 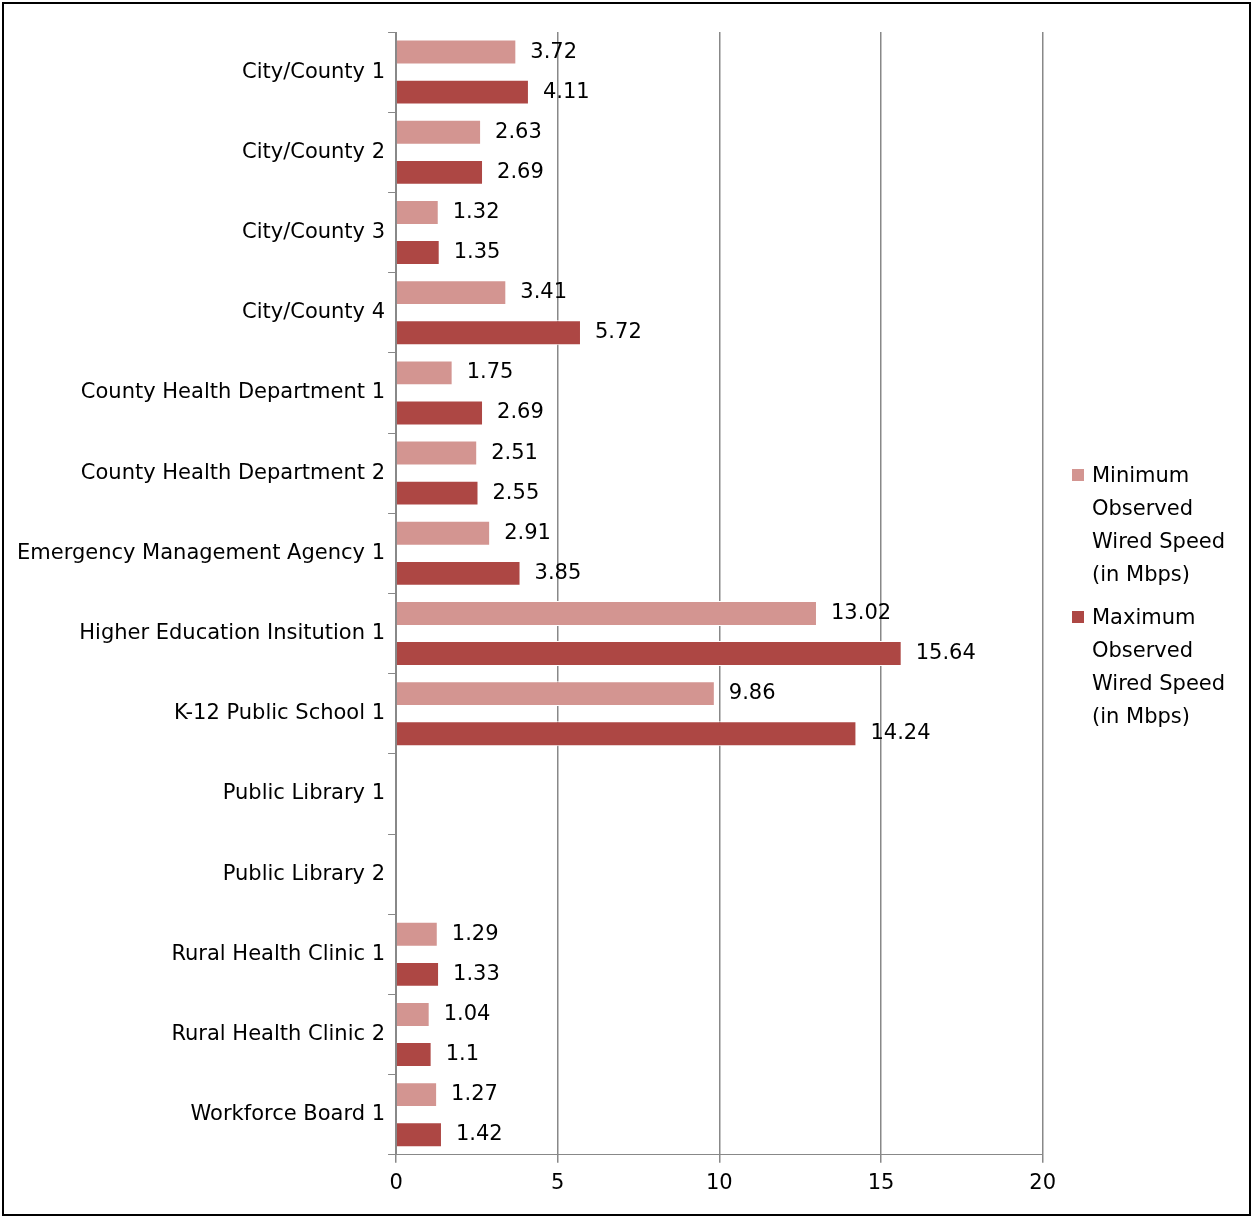 What do you see at coordinates (475, 932) in the screenshot?
I see `data-label: 1.29` at bounding box center [475, 932].